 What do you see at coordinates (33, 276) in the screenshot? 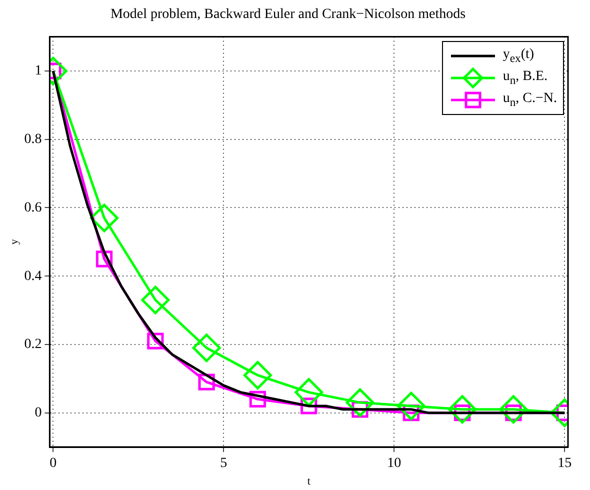
I see `y-tick-label: 0.4` at bounding box center [33, 276].